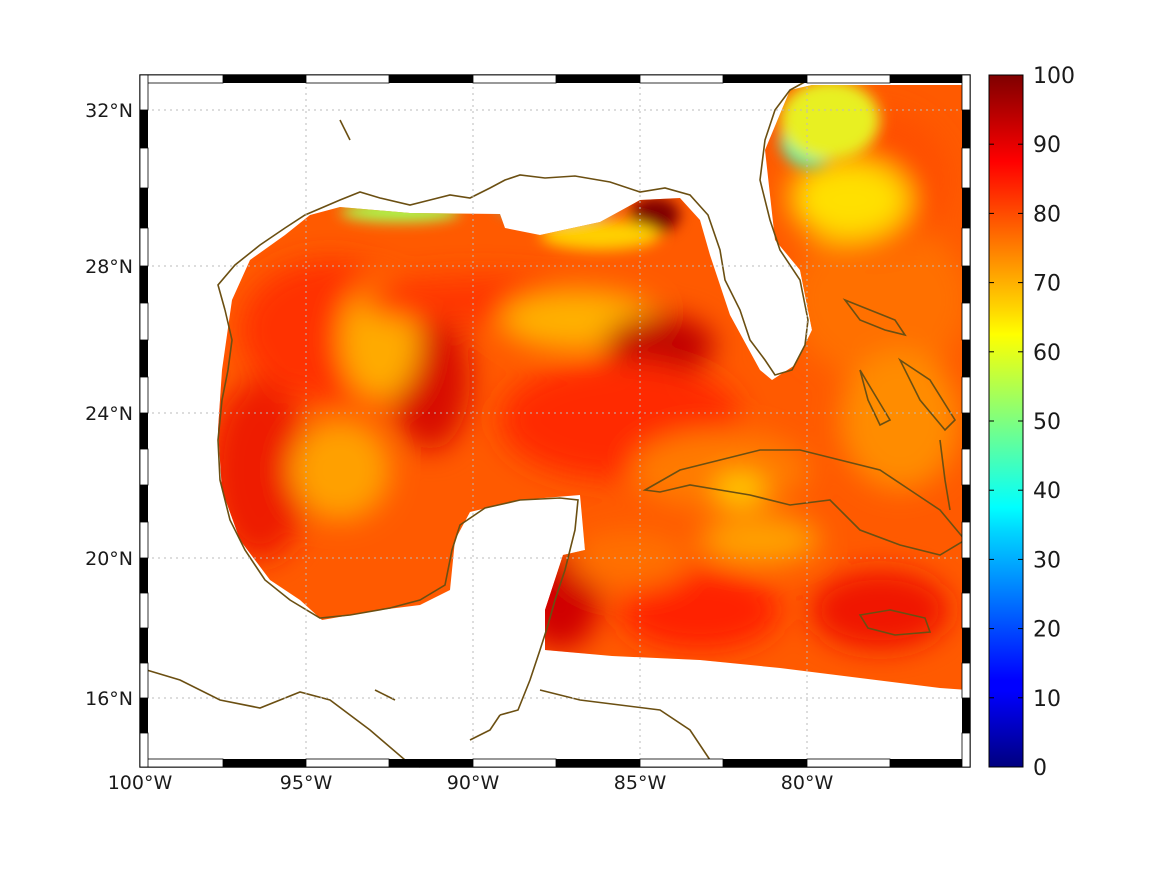 The width and height of the screenshot is (1167, 875). Describe the element at coordinates (1047, 560) in the screenshot. I see `colorbar-tick-label: 30` at that location.